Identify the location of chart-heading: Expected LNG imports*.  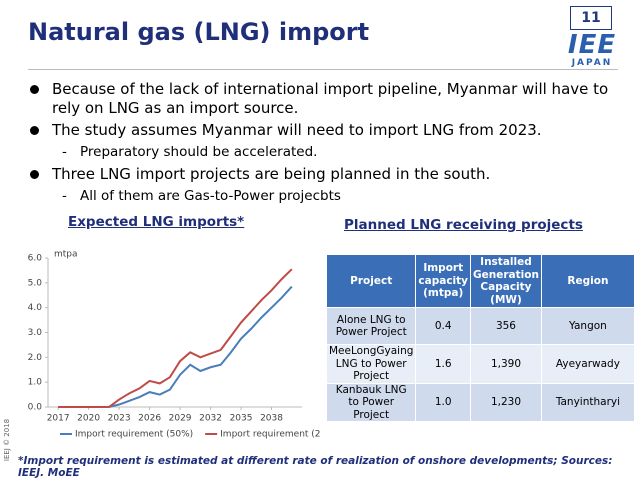
(156, 222).